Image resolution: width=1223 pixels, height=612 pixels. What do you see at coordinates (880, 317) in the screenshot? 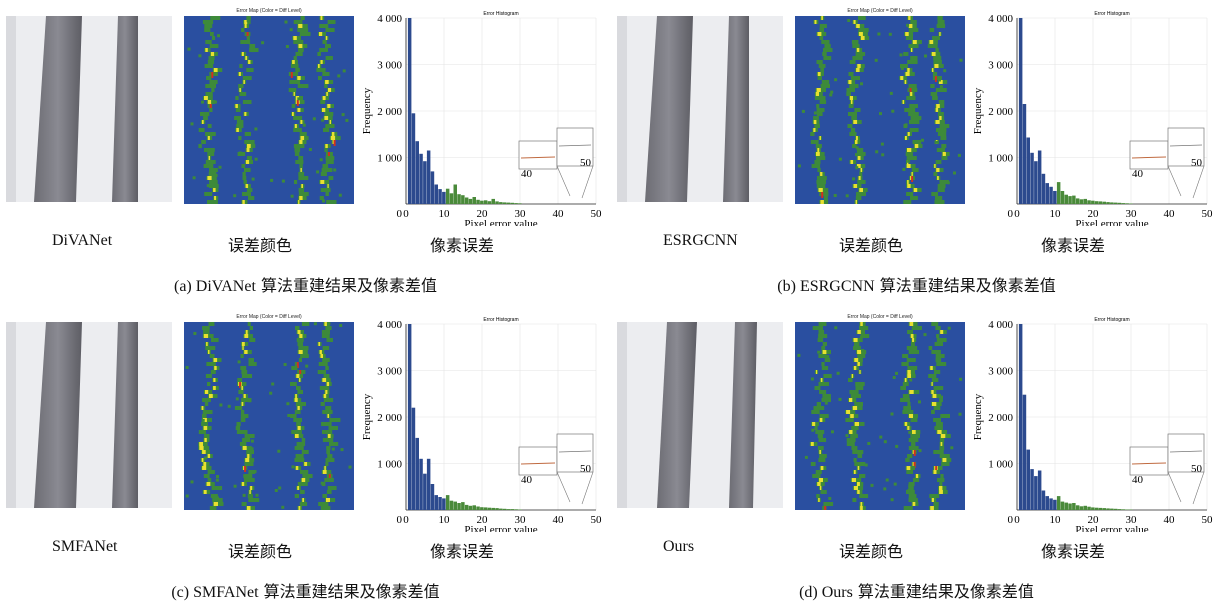
I see `error-map-title: Error Map (Color = Diff Level)` at bounding box center [880, 317].